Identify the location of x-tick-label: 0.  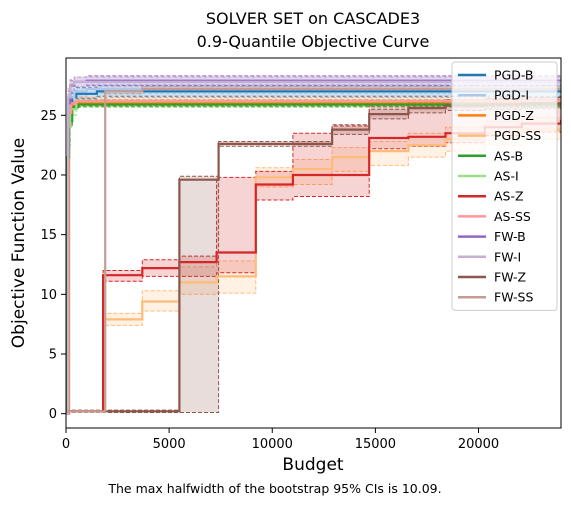
(66, 444).